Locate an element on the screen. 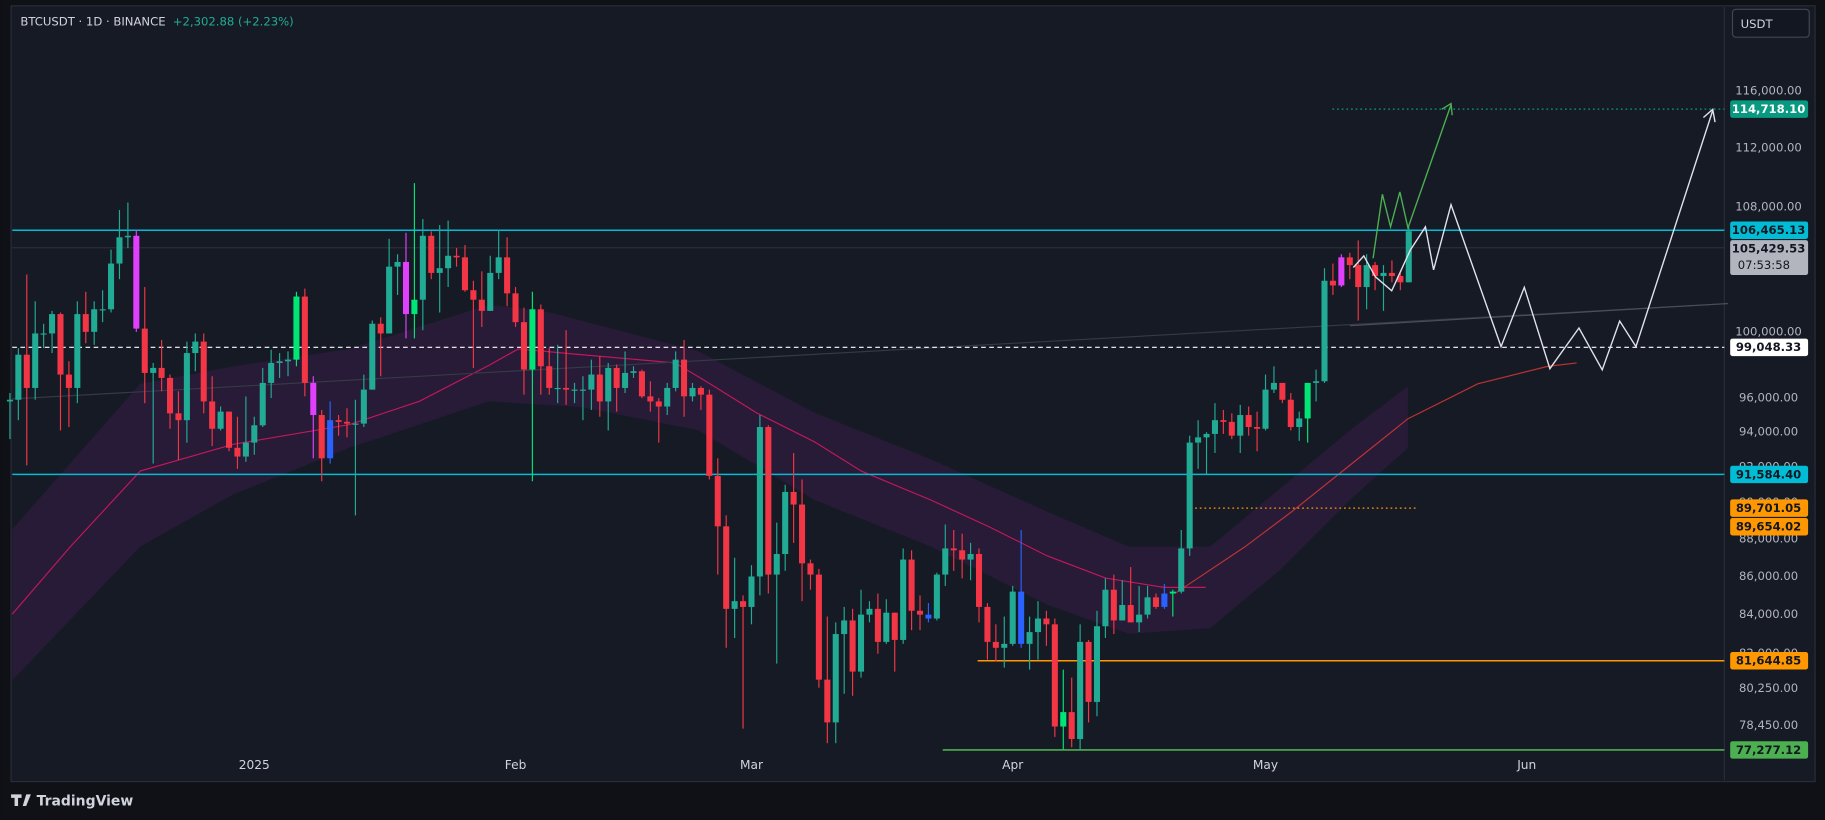 Image resolution: width=1825 pixels, height=820 pixels. currency-button is located at coordinates (1770, 23).